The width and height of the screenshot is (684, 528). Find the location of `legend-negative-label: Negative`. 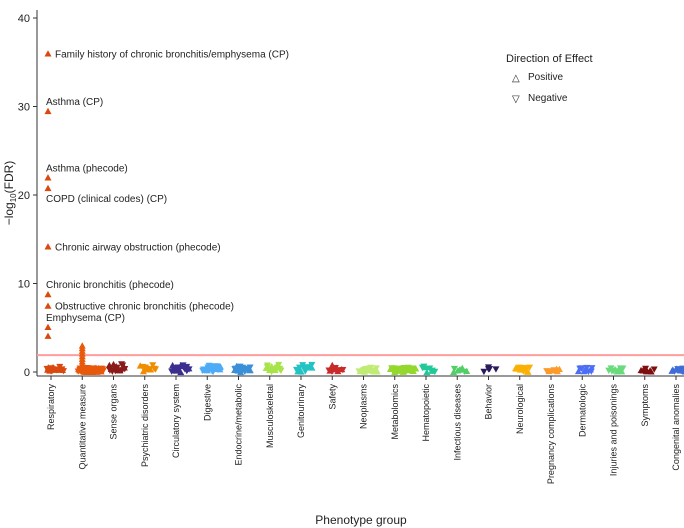

legend-negative-label: Negative is located at coordinates (548, 98).